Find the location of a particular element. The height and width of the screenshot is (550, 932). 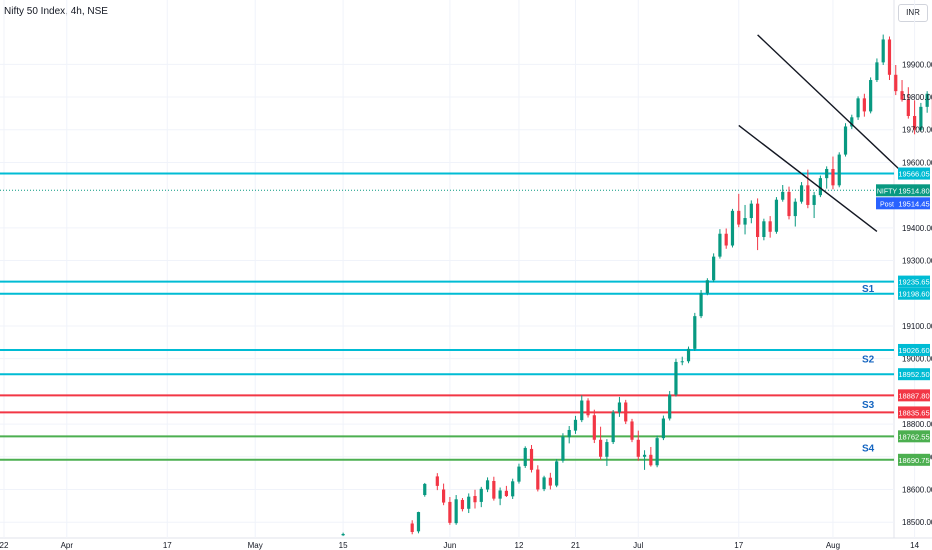

trendline is located at coordinates (830, 103).